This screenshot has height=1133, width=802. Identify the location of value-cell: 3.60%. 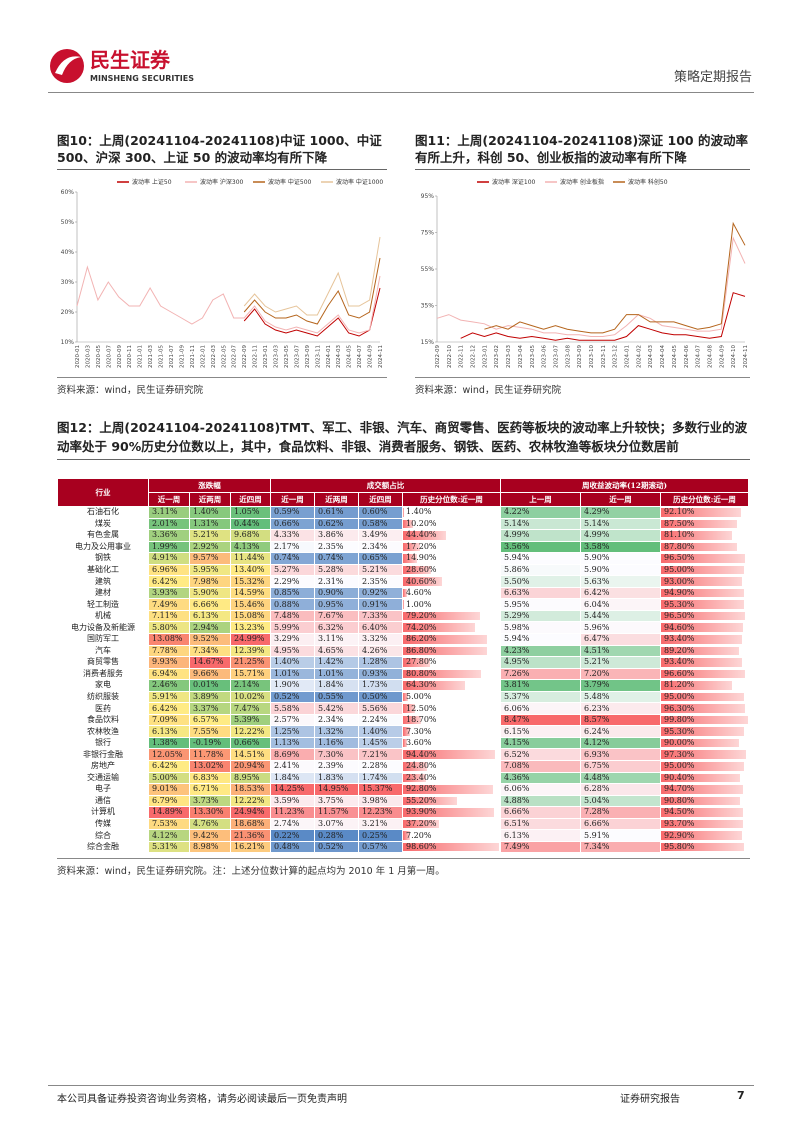
(452, 743).